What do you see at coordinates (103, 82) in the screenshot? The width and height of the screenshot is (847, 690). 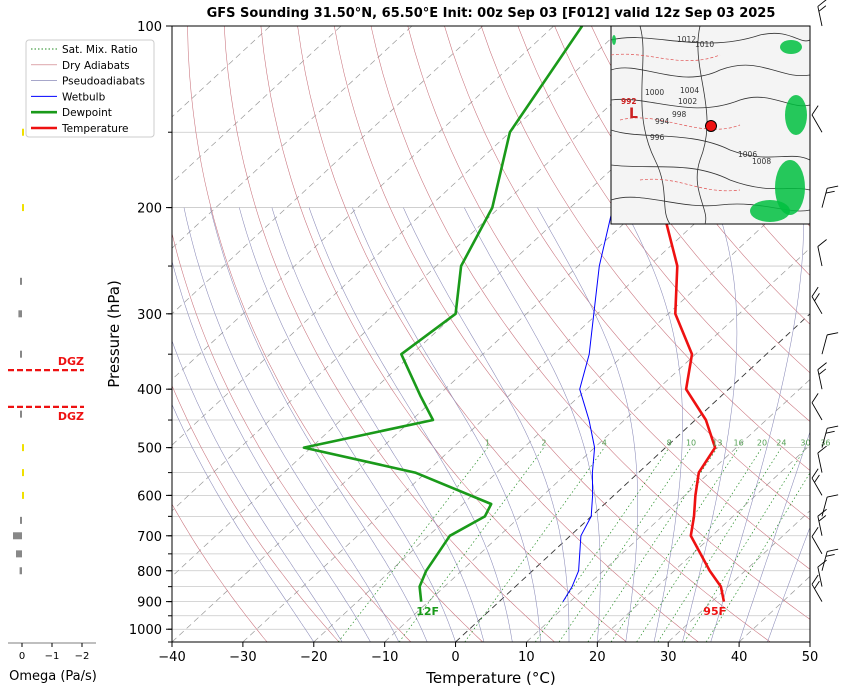 I see `legend-label: Pseudoadiabats` at bounding box center [103, 82].